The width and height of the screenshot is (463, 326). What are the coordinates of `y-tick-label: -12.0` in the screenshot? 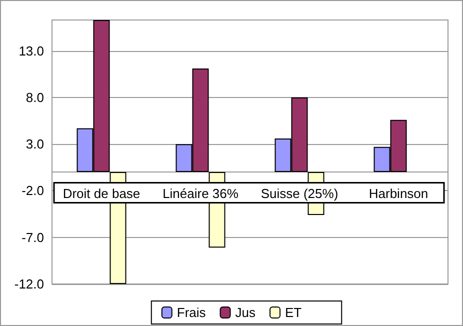 It's located at (29, 284).